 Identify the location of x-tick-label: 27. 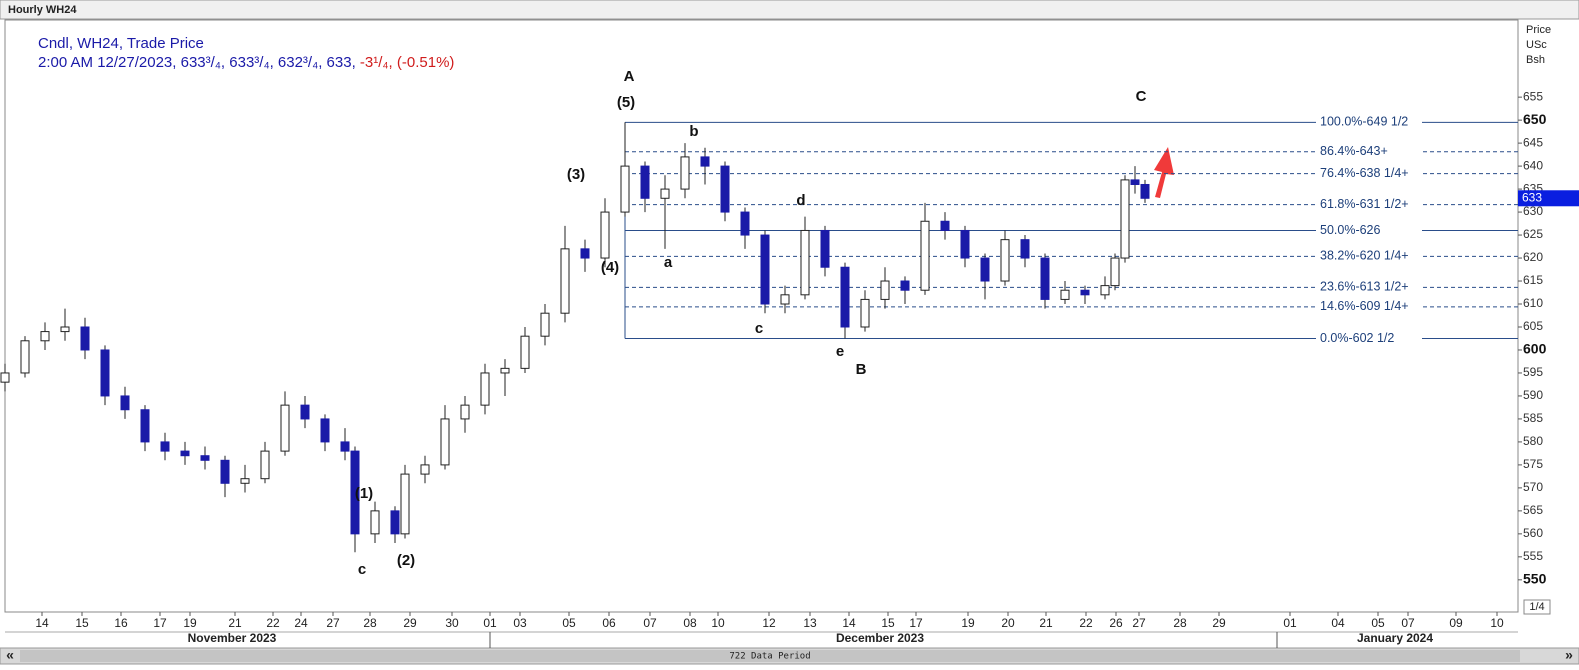
(333, 623).